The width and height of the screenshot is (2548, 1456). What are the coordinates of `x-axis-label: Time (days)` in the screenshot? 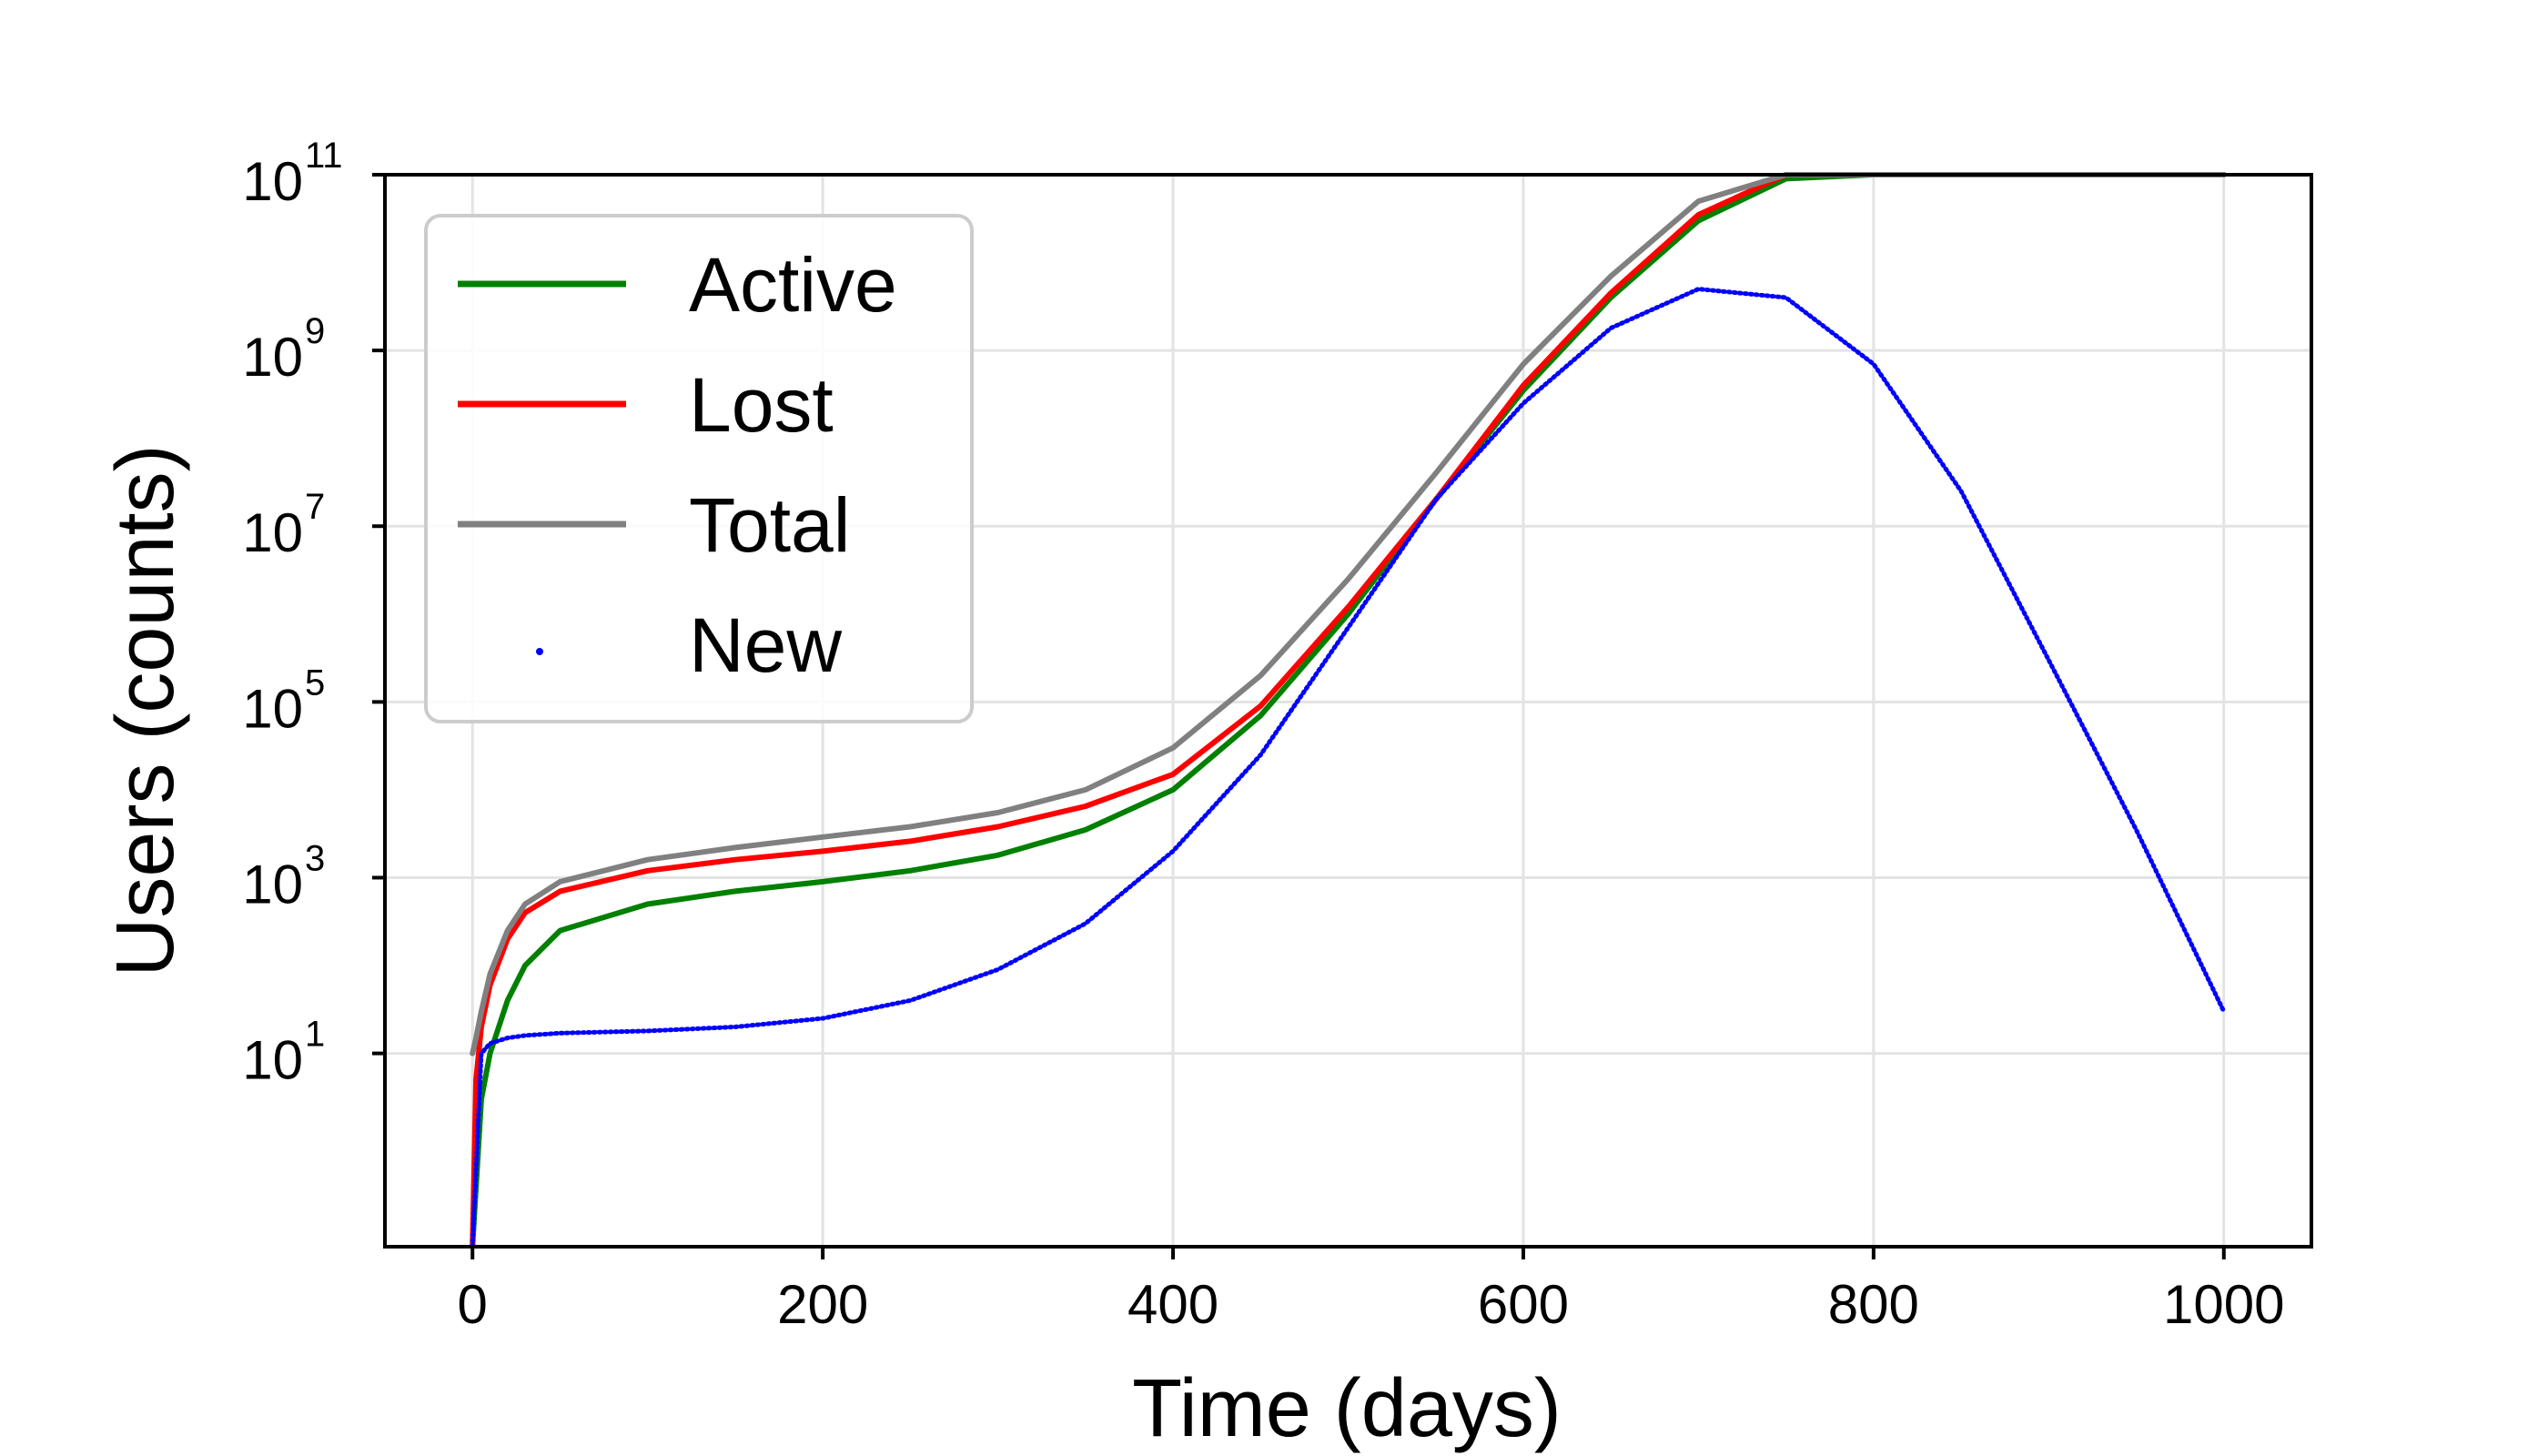 It's located at (1347, 1409).